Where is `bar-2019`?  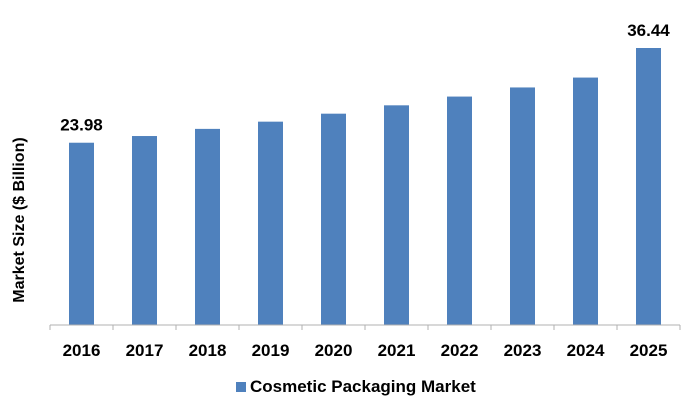 bar-2019 is located at coordinates (270, 223).